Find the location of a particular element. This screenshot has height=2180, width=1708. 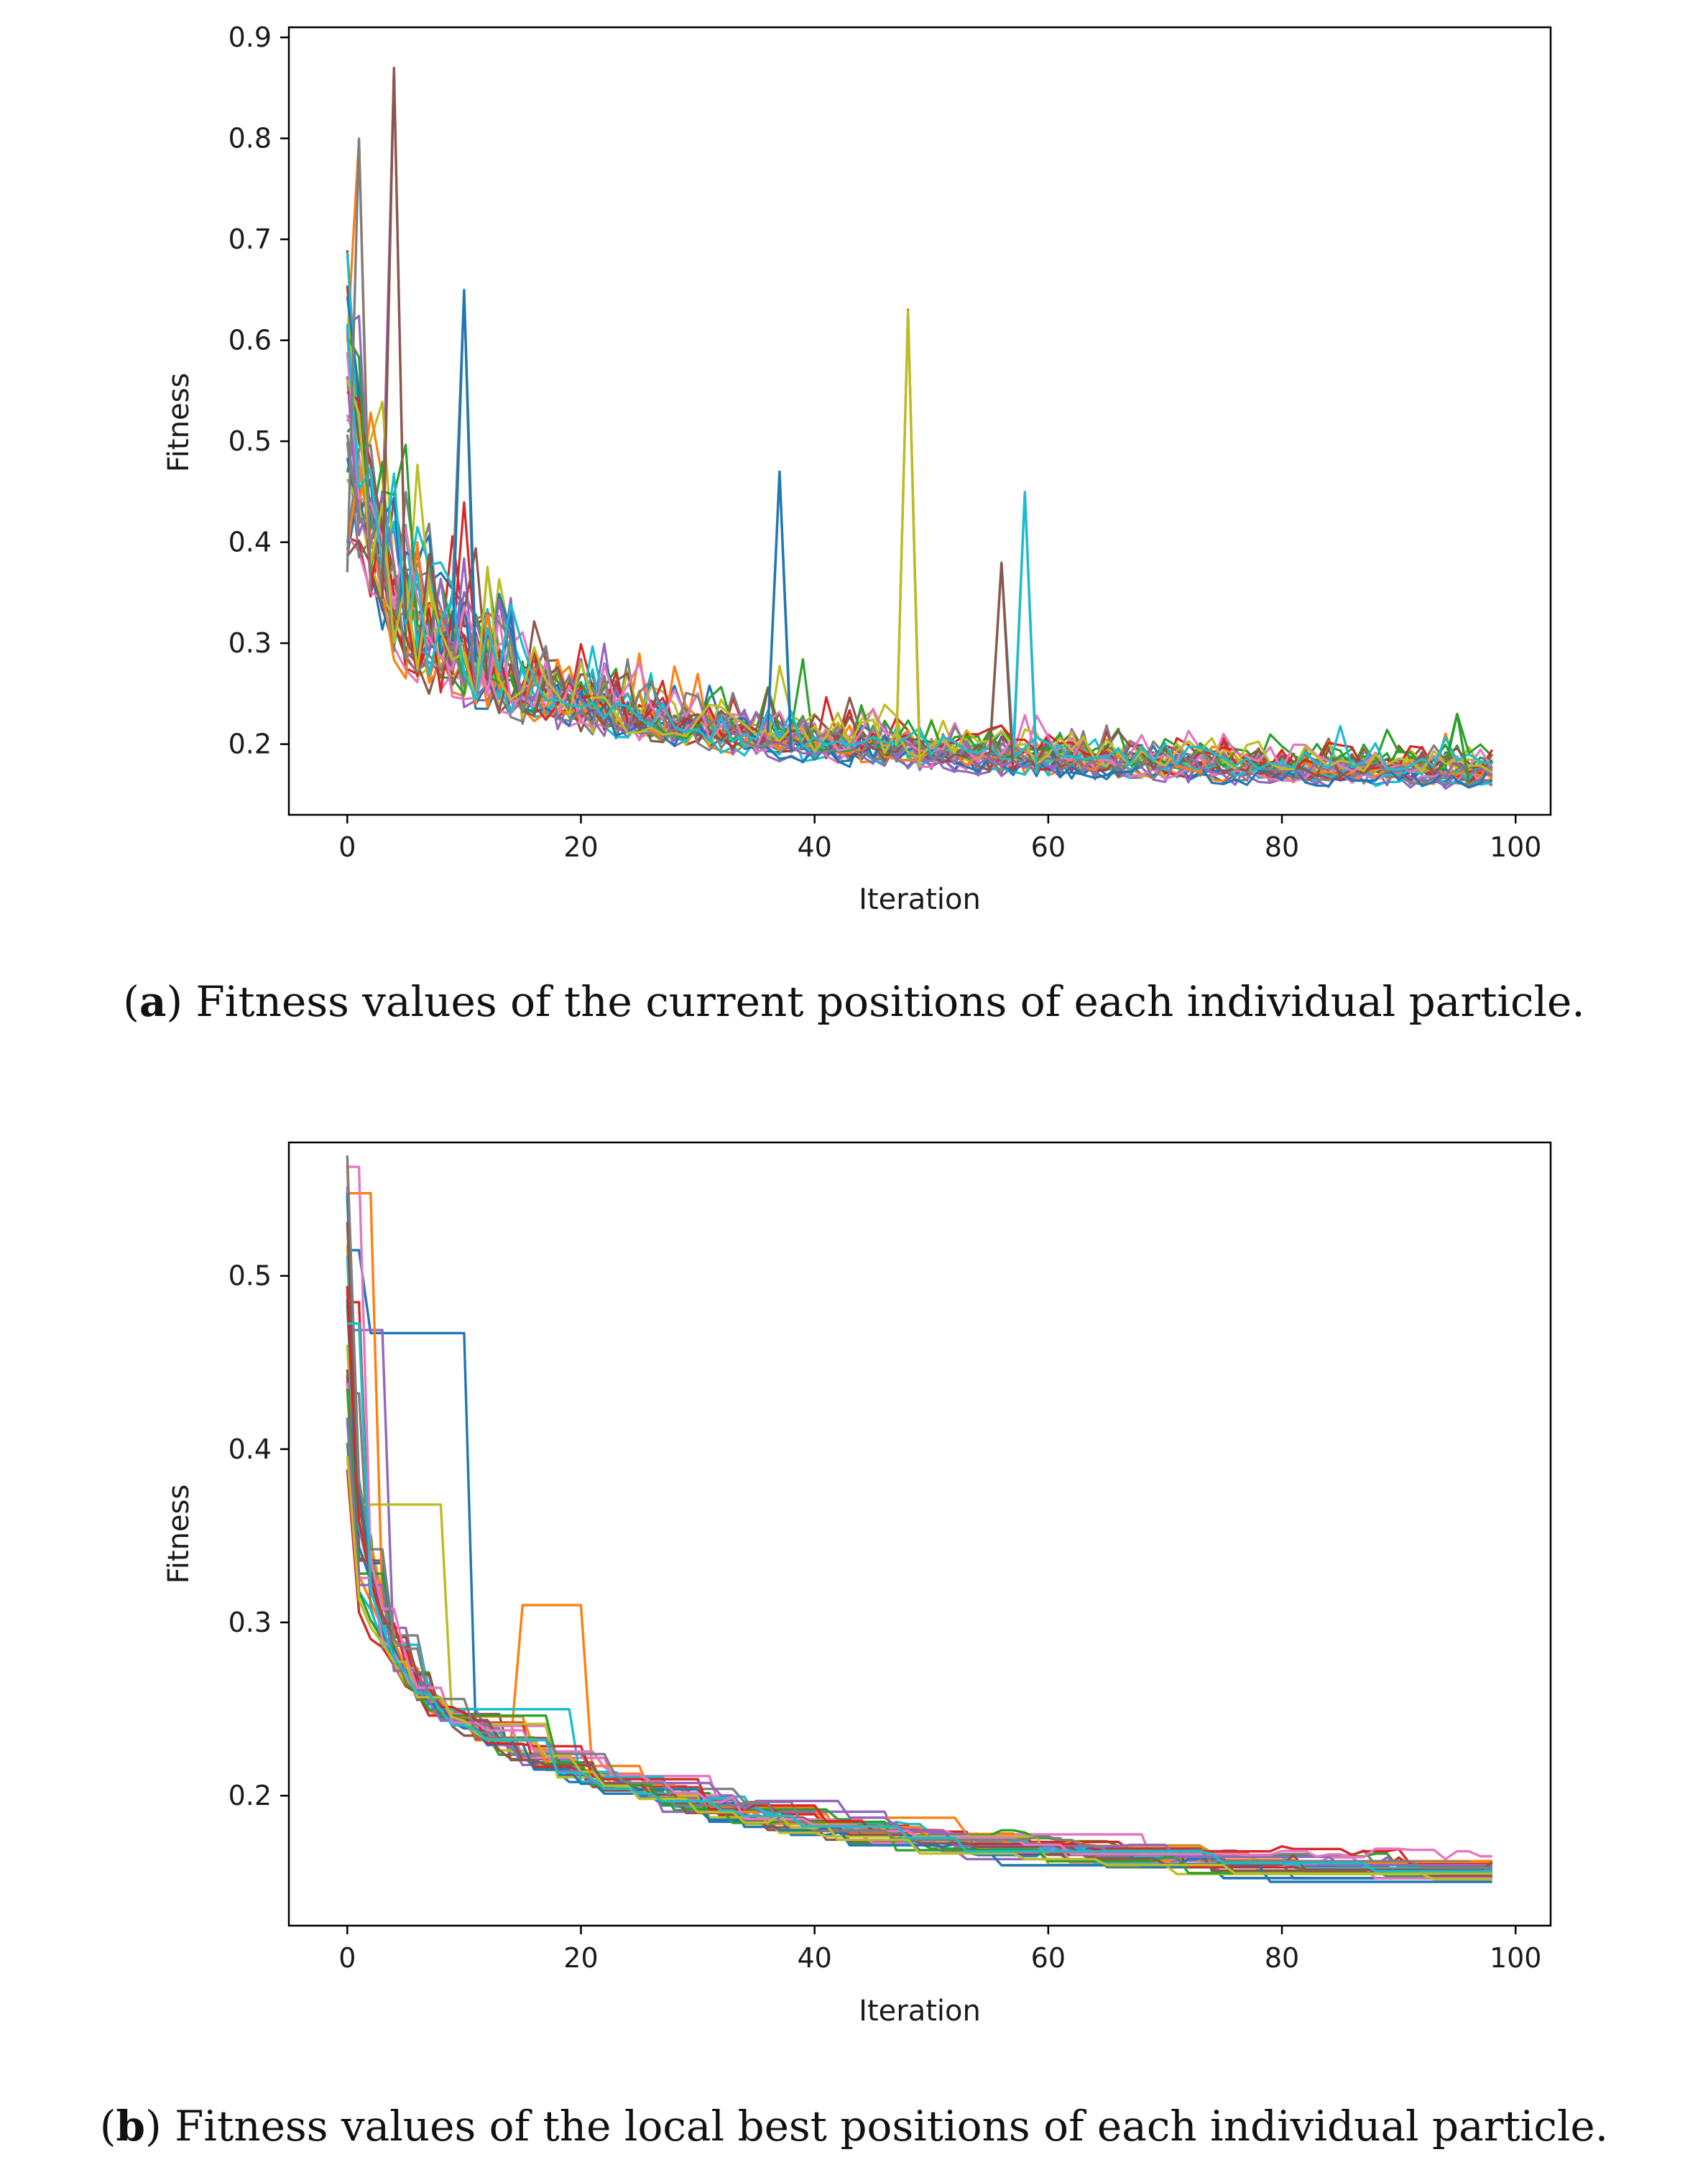

chart-b-x-tick-label: 0 is located at coordinates (347, 1958).